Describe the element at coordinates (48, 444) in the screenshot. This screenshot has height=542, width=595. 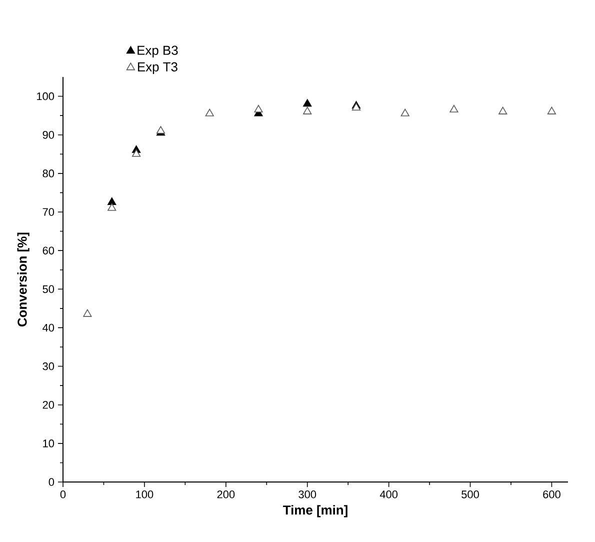
I see `y-tick-label: 10` at that location.